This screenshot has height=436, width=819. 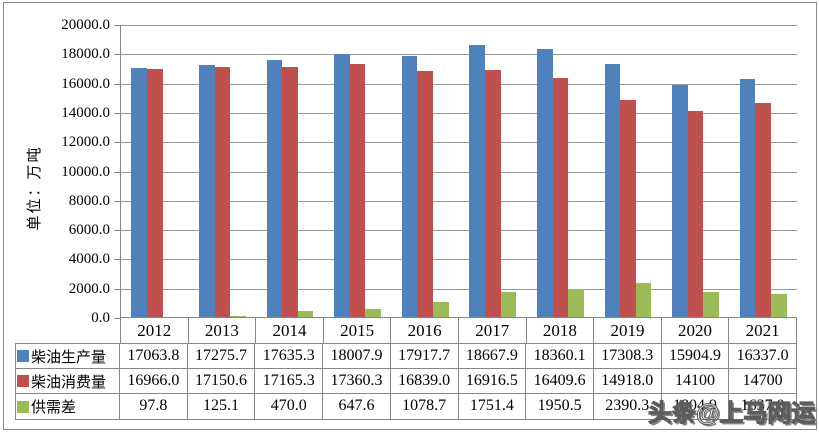 I want to click on bar-供需差-2016, so click(x=440, y=310).